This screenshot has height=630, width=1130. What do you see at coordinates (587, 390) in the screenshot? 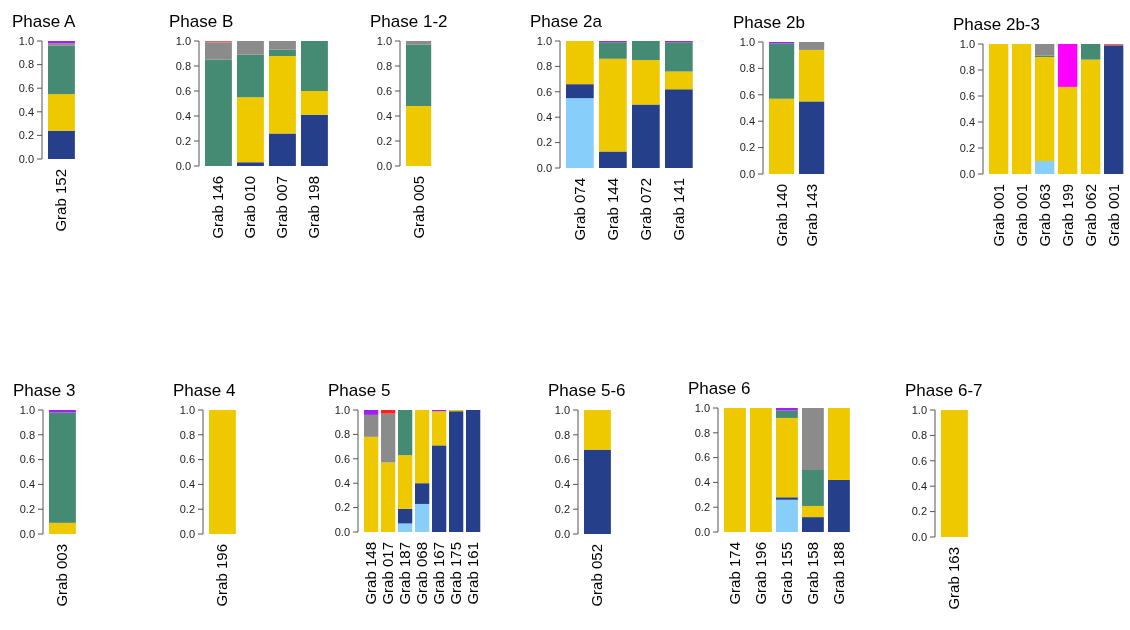
I see `chart-title: Phase 5-6` at bounding box center [587, 390].